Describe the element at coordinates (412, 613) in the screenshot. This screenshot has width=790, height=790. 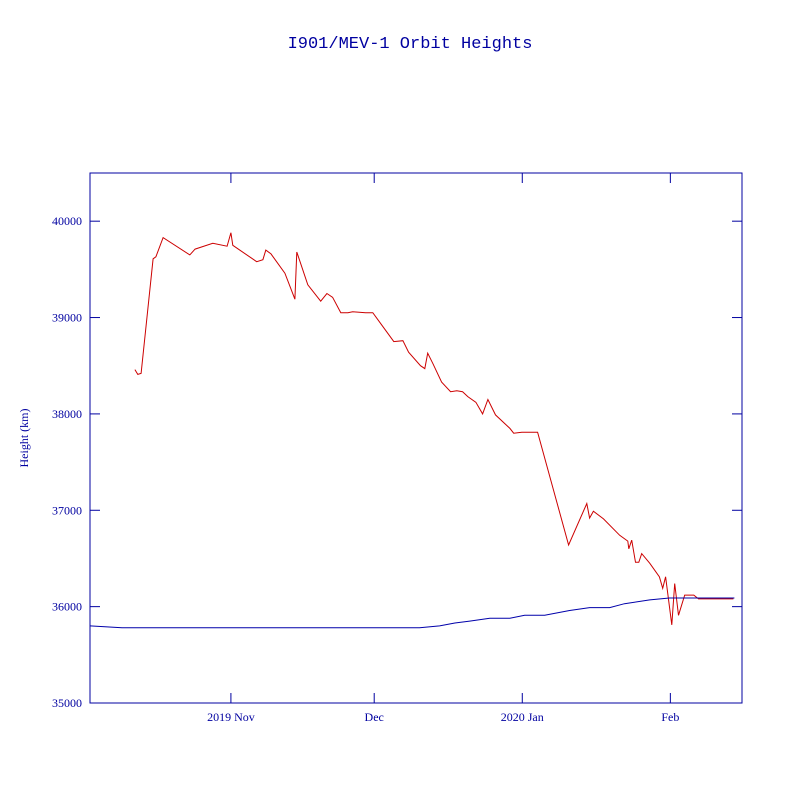
I see `series-line` at that location.